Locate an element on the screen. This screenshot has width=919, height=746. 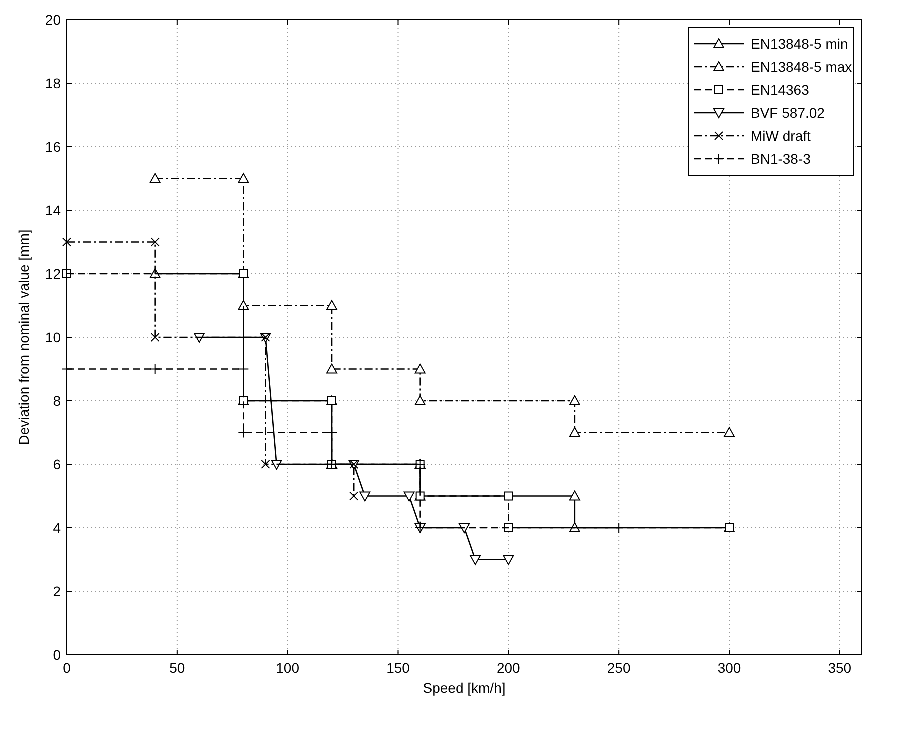
x-axis-title: Speed [km/h] is located at coordinates (464, 688).